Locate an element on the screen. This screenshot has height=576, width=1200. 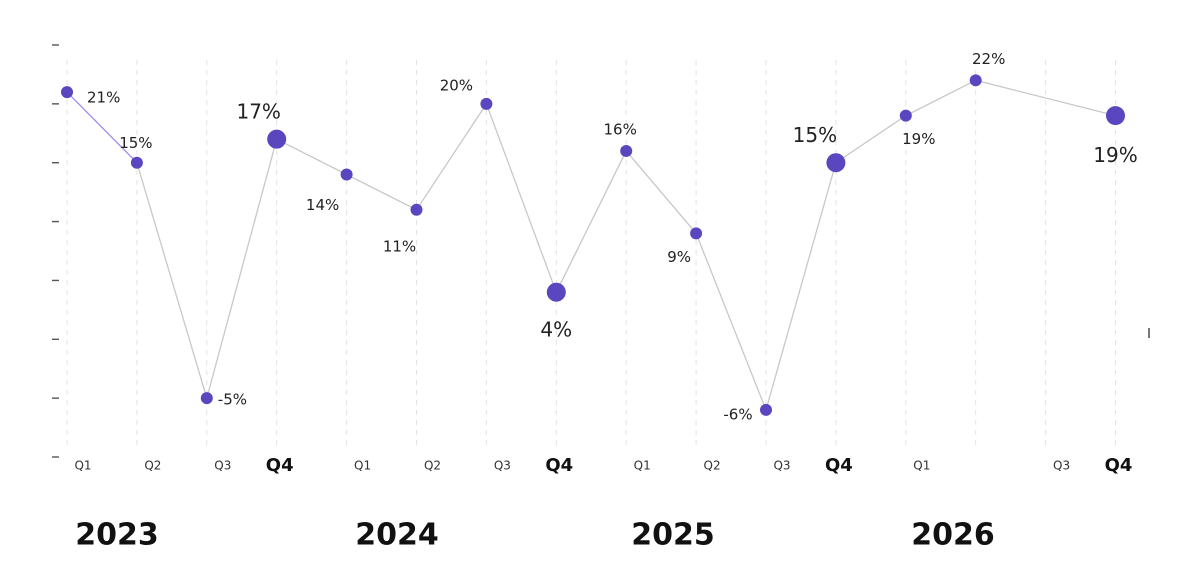
year-labels: 2023 2024 2025 2026 is located at coordinates (535, 535).